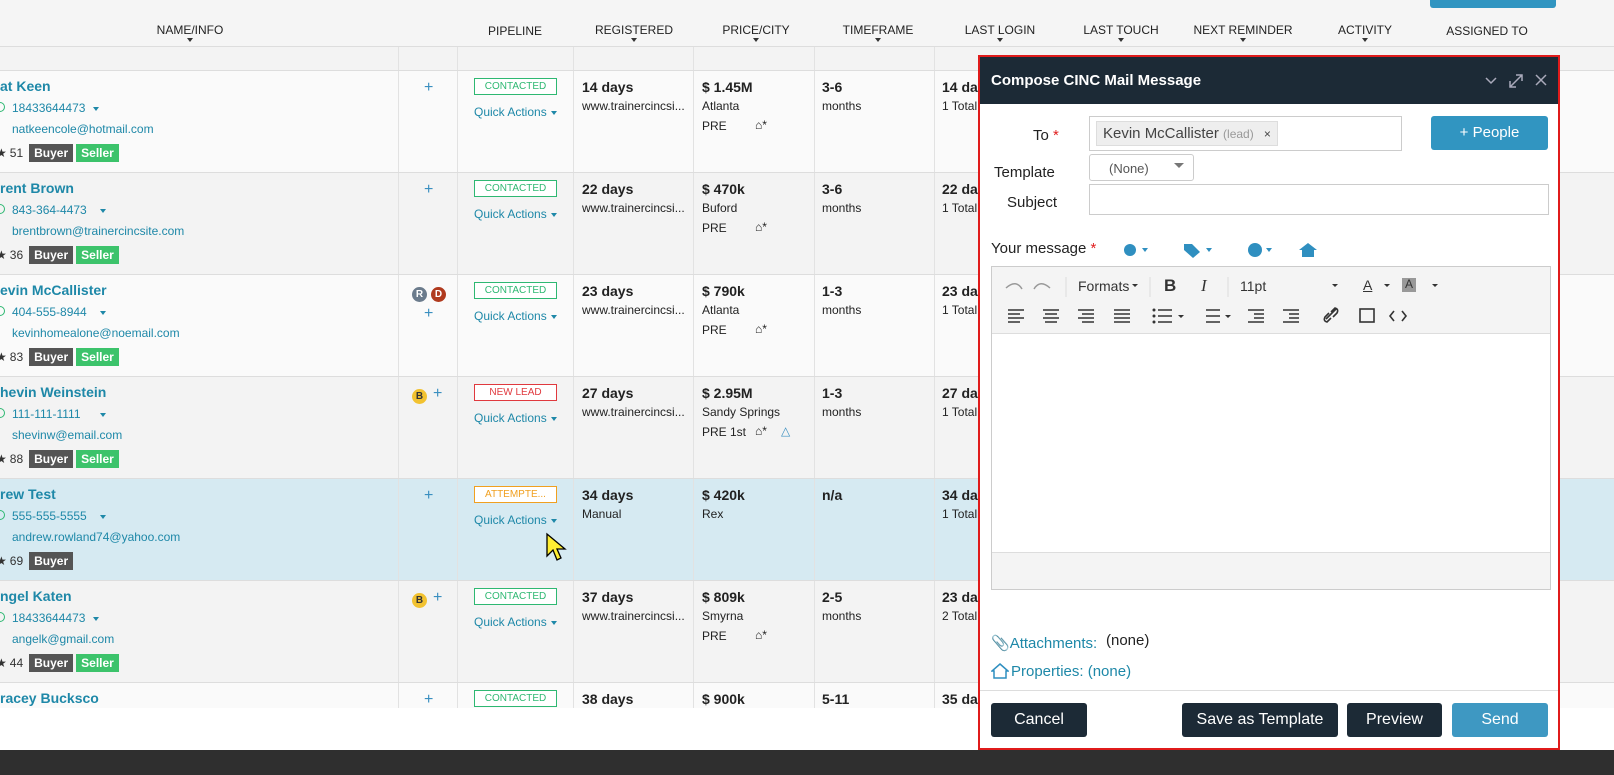  Describe the element at coordinates (1271, 300) in the screenshot. I see `editor-toolbar: Formats B I 11pt A A` at that location.